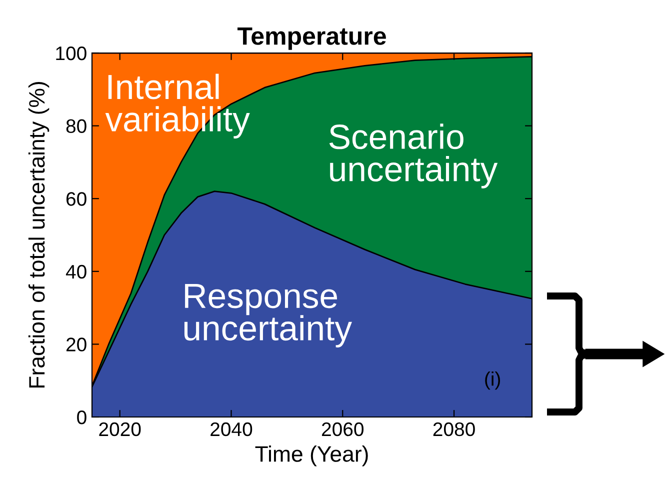 This screenshot has width=667, height=504. I want to click on y-axis-title: Fraction of total uncertainty (%), so click(39, 235).